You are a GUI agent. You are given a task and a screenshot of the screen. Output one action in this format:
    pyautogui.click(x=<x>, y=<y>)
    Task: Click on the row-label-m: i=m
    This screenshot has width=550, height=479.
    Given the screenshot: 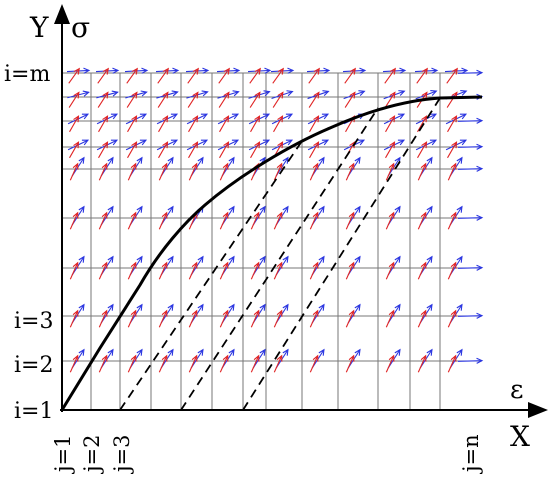 What is the action you would take?
    pyautogui.click(x=27, y=74)
    